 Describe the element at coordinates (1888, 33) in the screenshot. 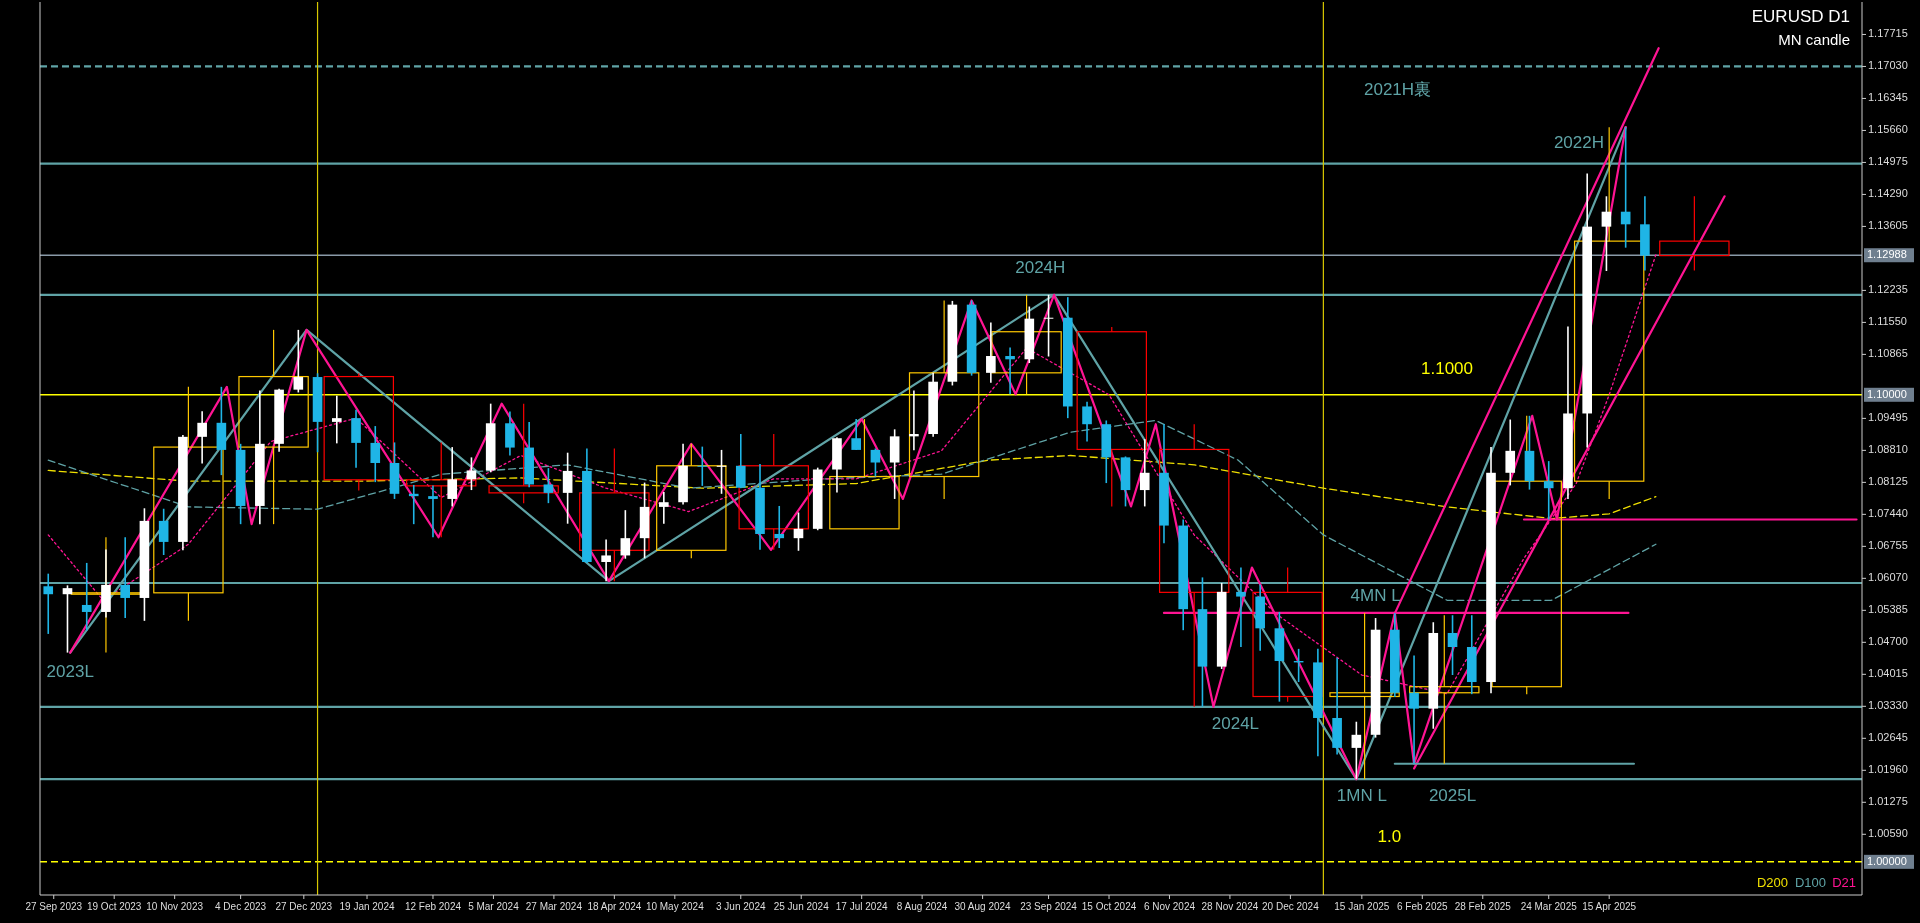

I see `y-tick-label: 1.17715` at that location.